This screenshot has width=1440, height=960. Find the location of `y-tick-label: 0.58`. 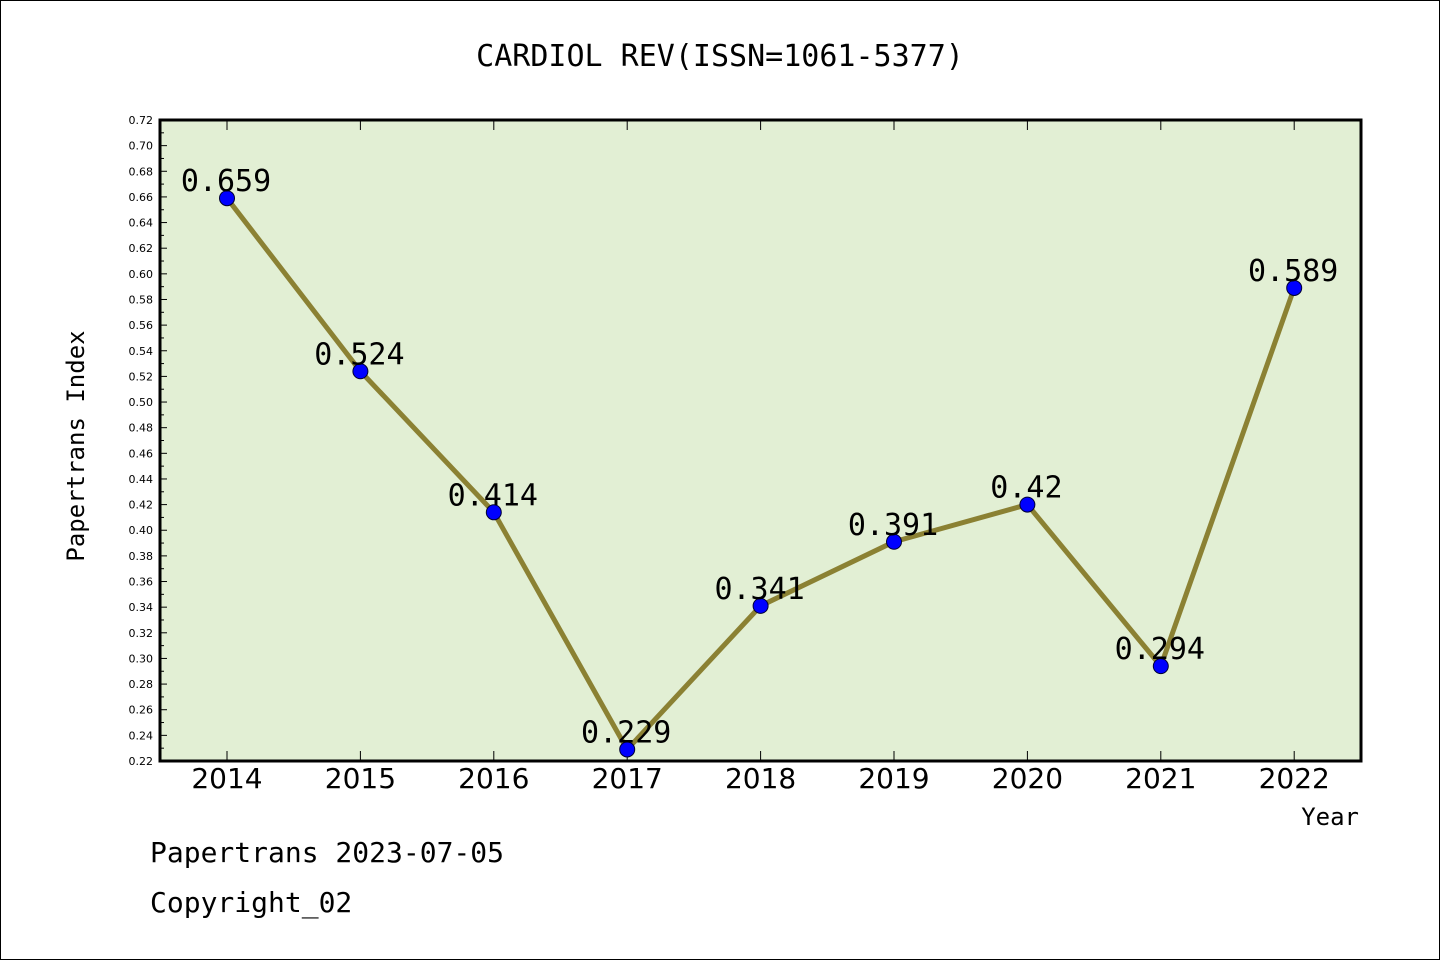

y-tick-label: 0.58 is located at coordinates (141, 299).